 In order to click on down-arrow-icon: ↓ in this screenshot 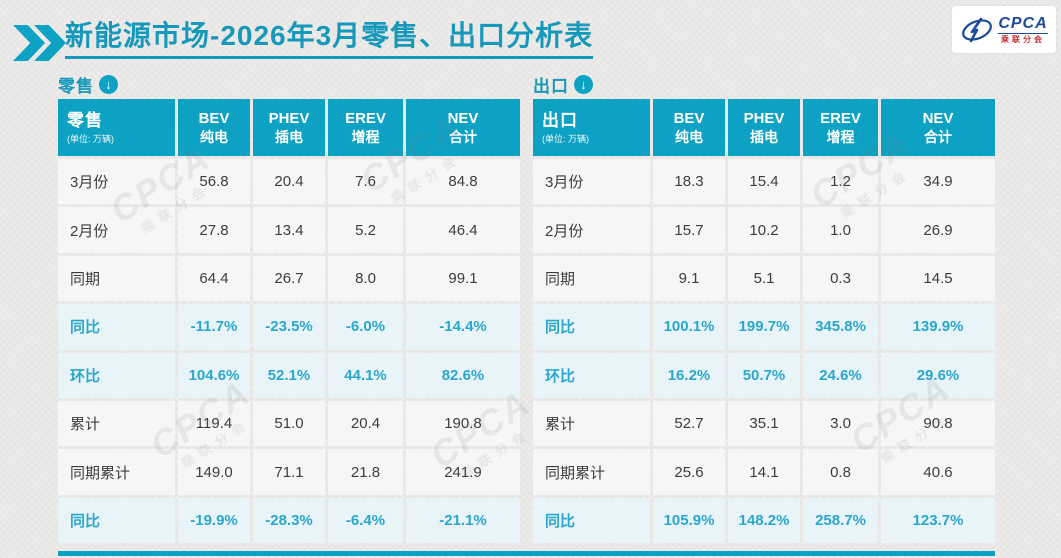, I will do `click(583, 84)`.